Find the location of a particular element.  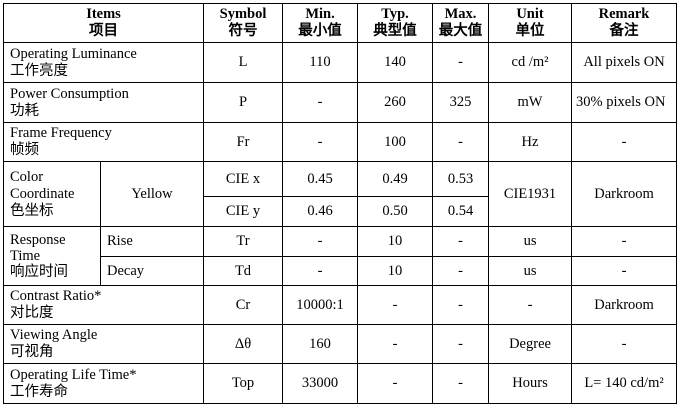

sub-item: Decay is located at coordinates (152, 271).